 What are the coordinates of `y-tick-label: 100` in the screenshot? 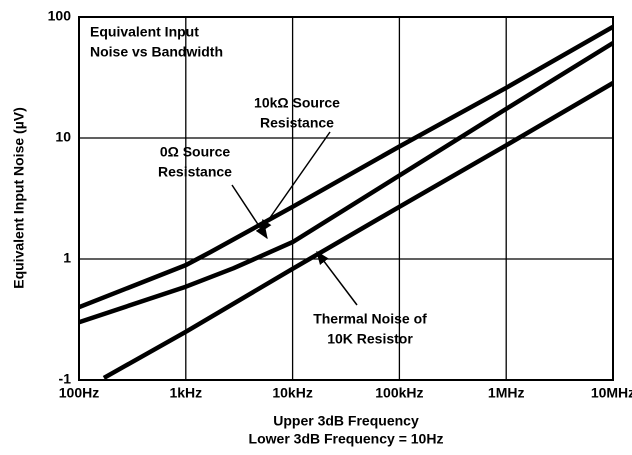 It's located at (60, 16).